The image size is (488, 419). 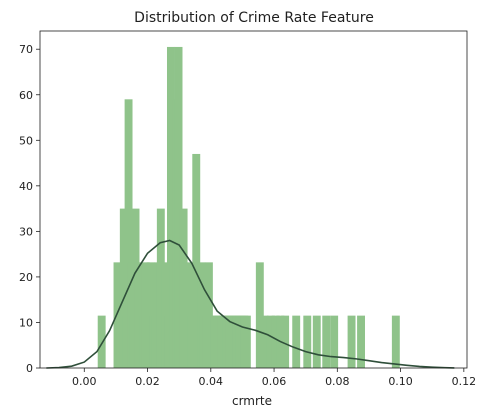 What do you see at coordinates (26, 186) in the screenshot?
I see `y-tick-label-4: 40` at bounding box center [26, 186].